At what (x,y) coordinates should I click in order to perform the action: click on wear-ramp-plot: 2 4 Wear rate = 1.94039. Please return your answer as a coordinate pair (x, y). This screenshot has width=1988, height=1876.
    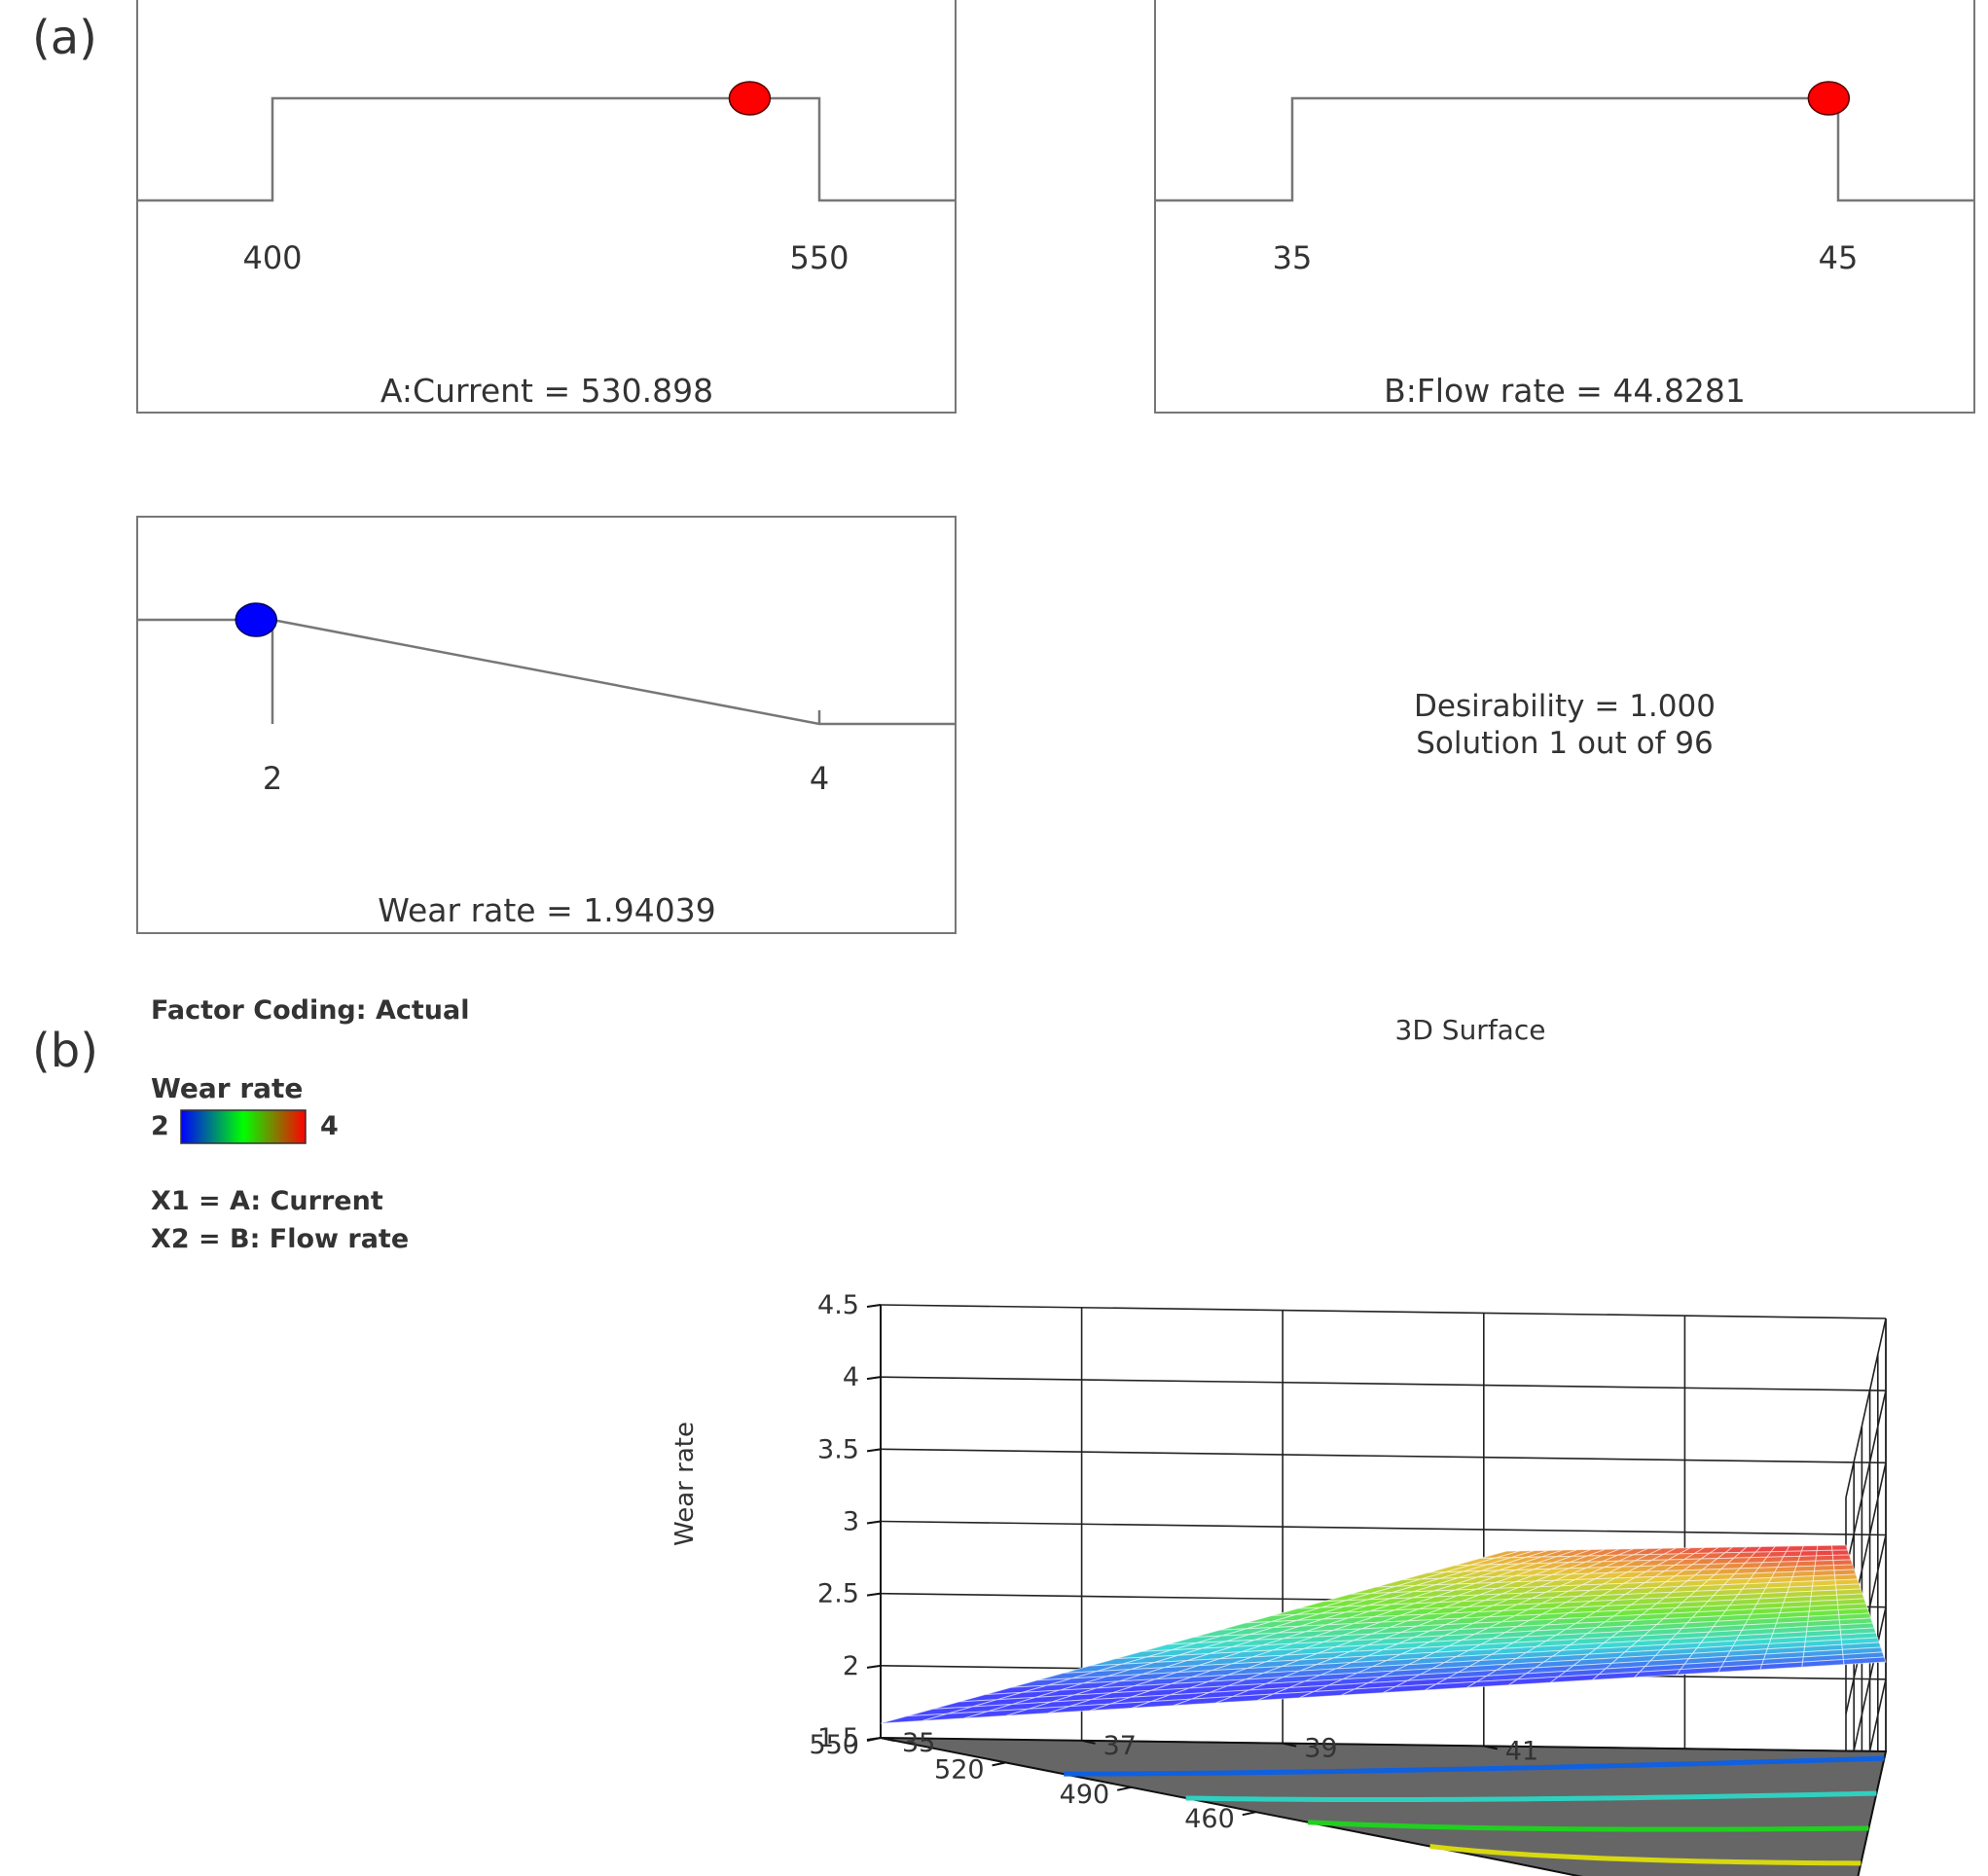
    Looking at the image, I should click on (546, 725).